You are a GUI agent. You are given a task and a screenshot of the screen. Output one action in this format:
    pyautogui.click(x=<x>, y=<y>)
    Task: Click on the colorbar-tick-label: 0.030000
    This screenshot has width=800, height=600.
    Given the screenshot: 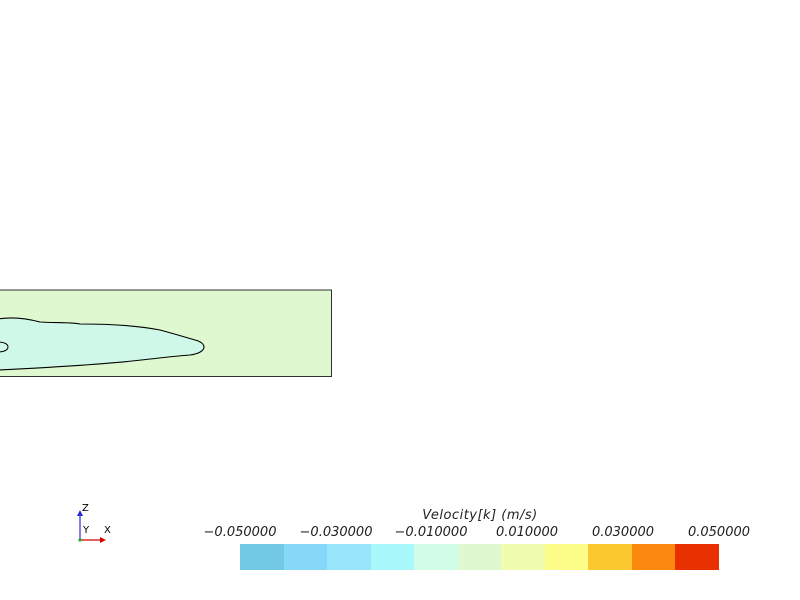 What is the action you would take?
    pyautogui.click(x=623, y=532)
    